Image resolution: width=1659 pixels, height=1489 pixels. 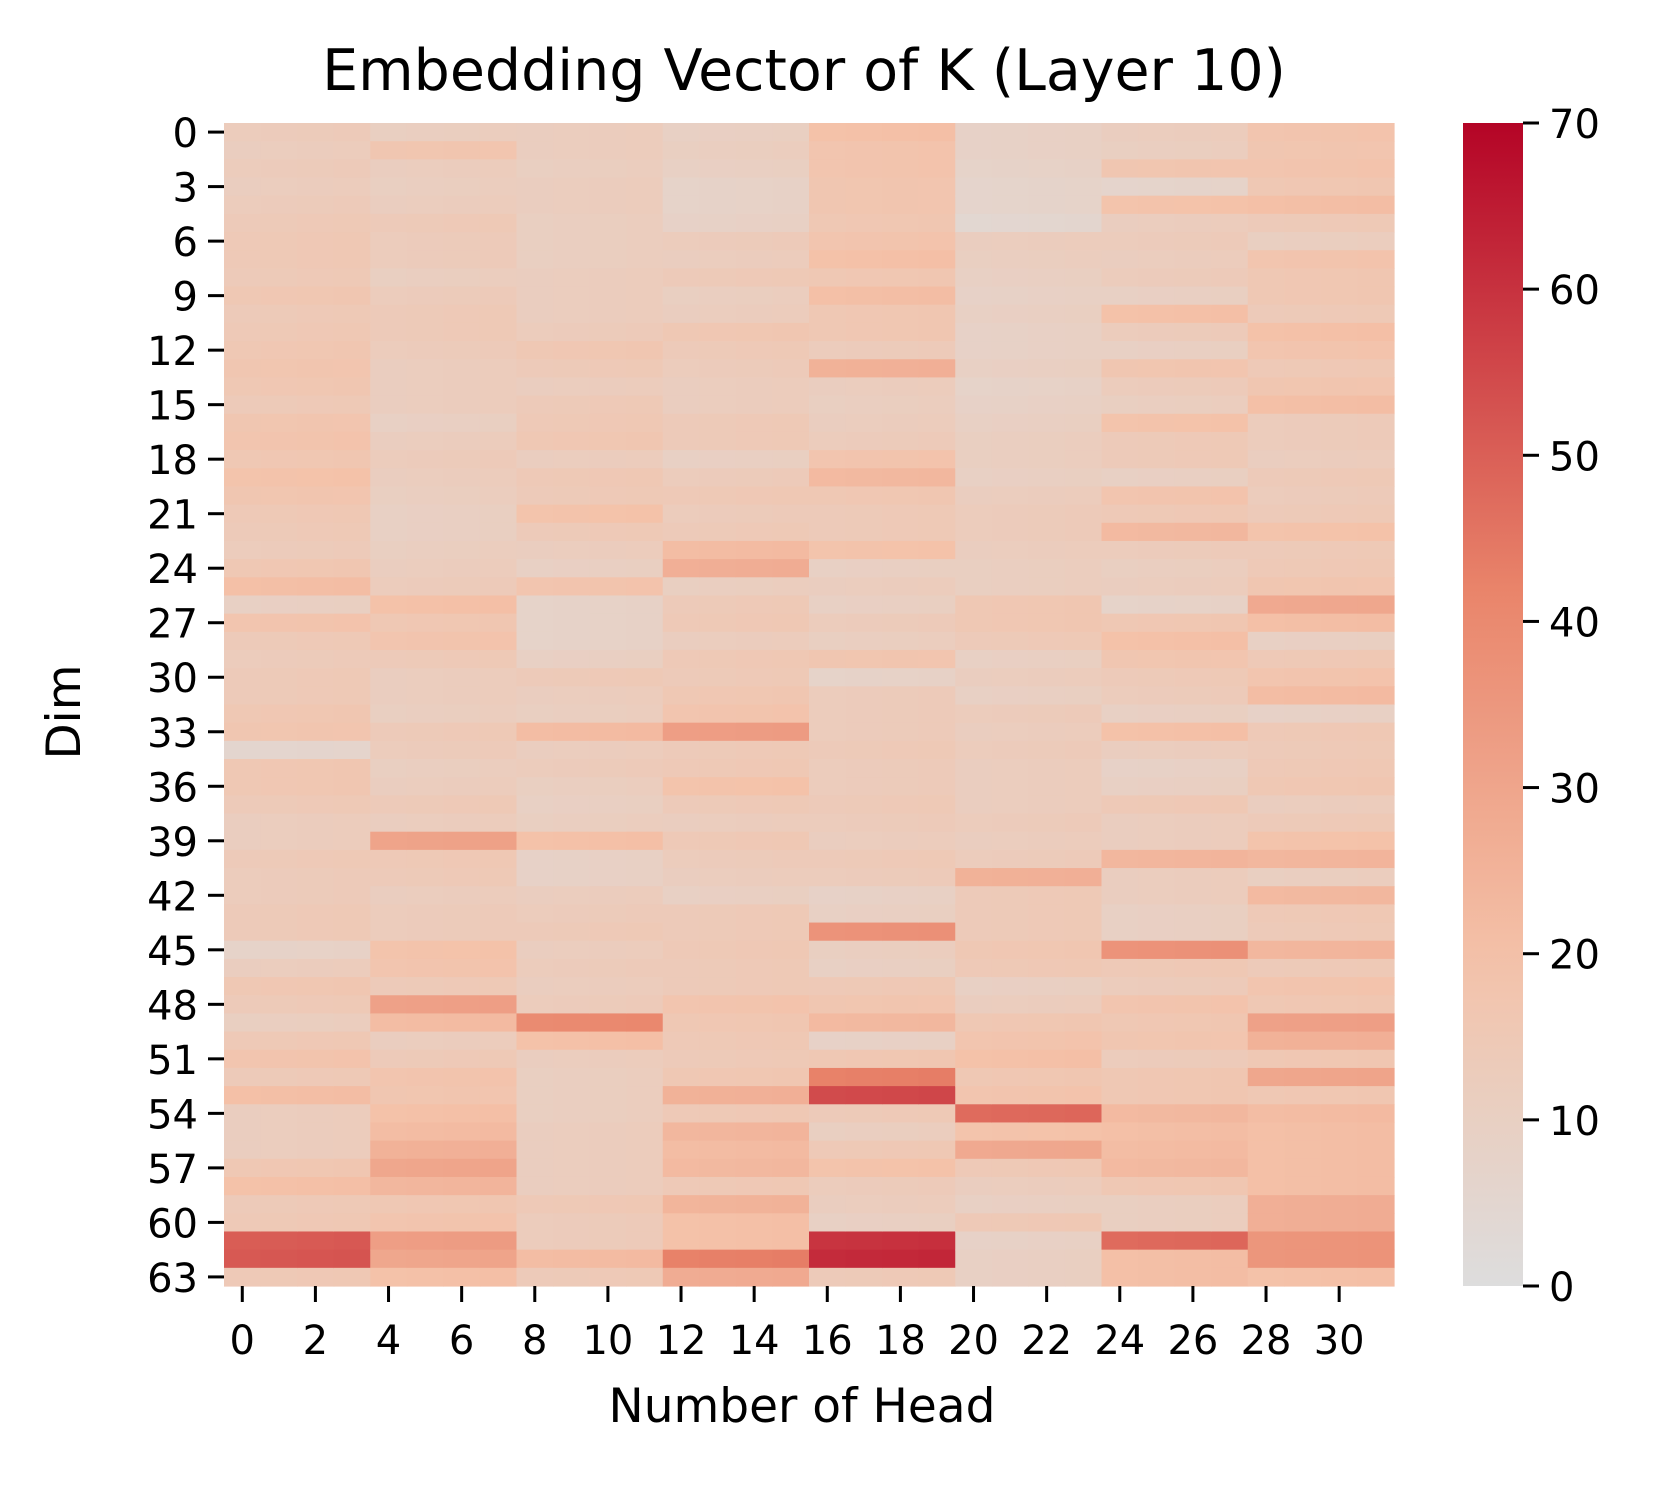 What do you see at coordinates (172, 1115) in the screenshot?
I see `y-tick-label: 54` at bounding box center [172, 1115].